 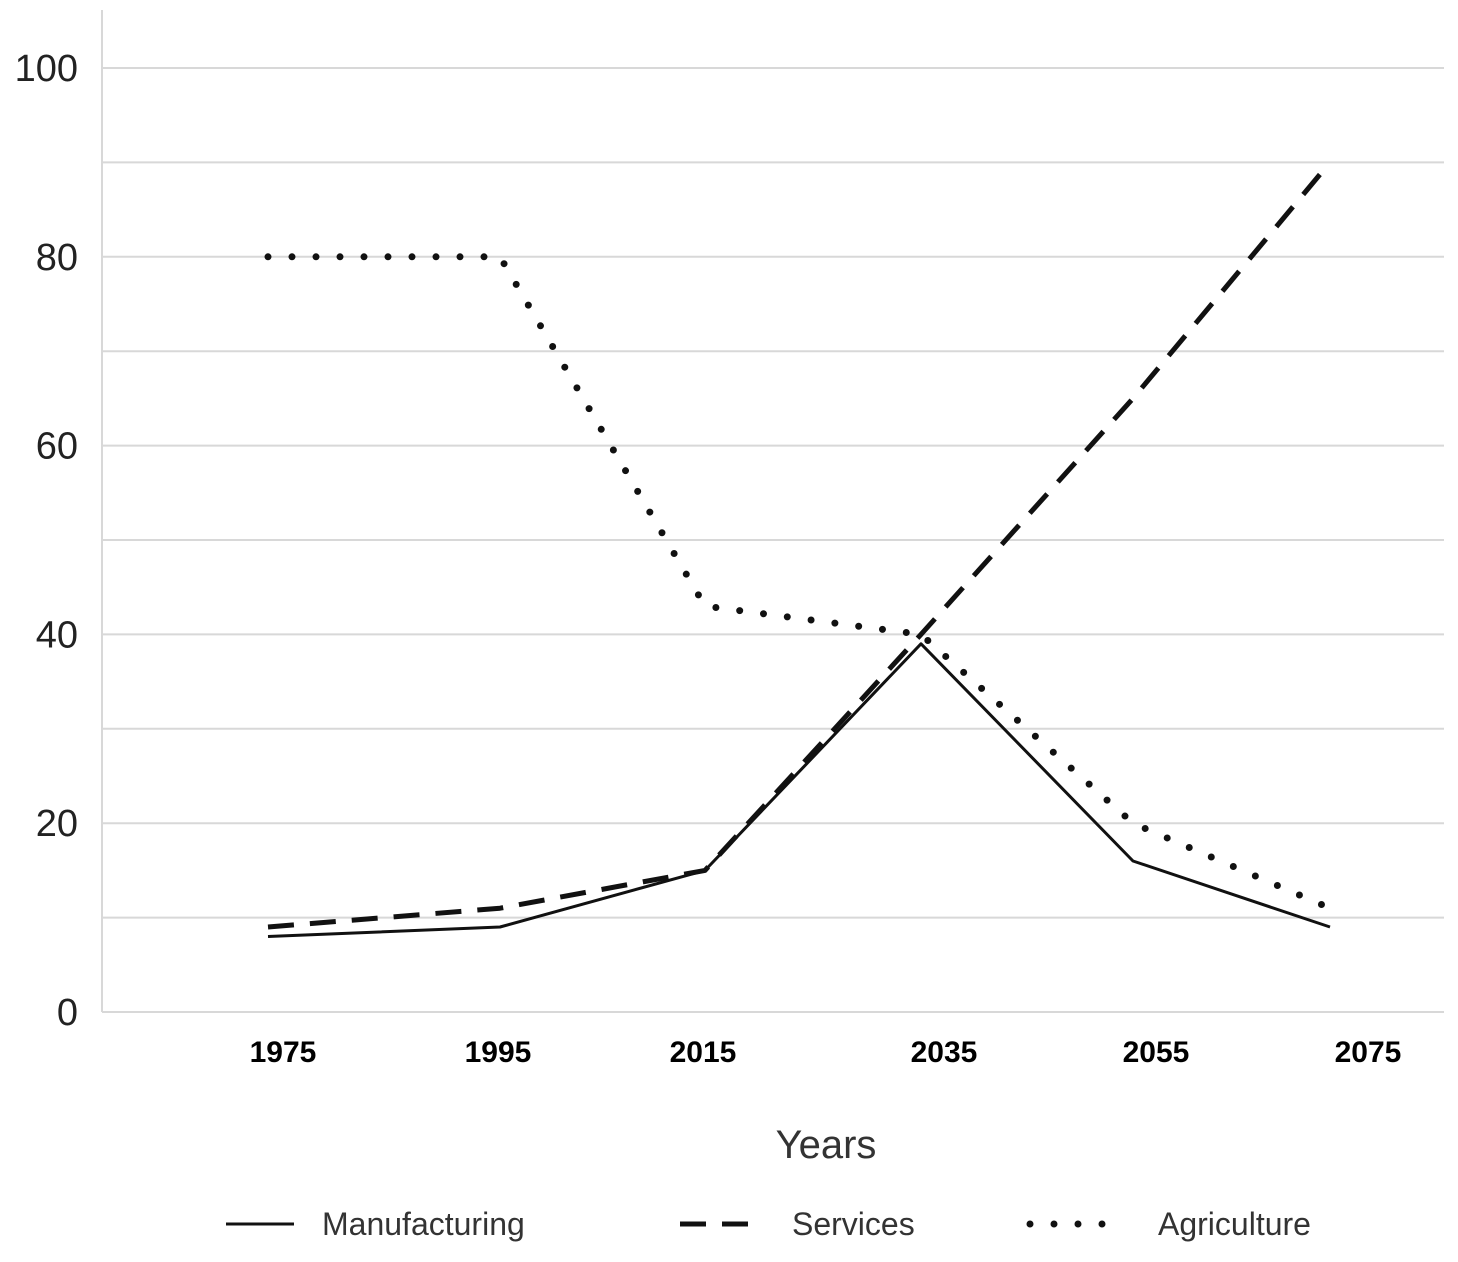 What do you see at coordinates (57, 258) in the screenshot?
I see `y-tick-label-80: 80` at bounding box center [57, 258].